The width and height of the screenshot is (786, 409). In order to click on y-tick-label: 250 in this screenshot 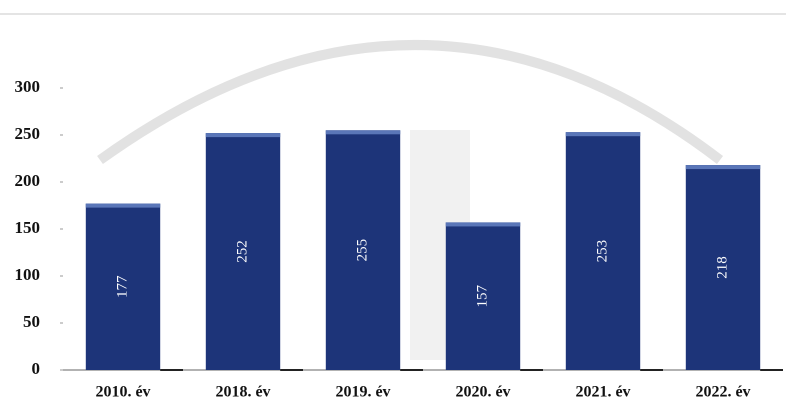, I will do `click(28, 133)`.